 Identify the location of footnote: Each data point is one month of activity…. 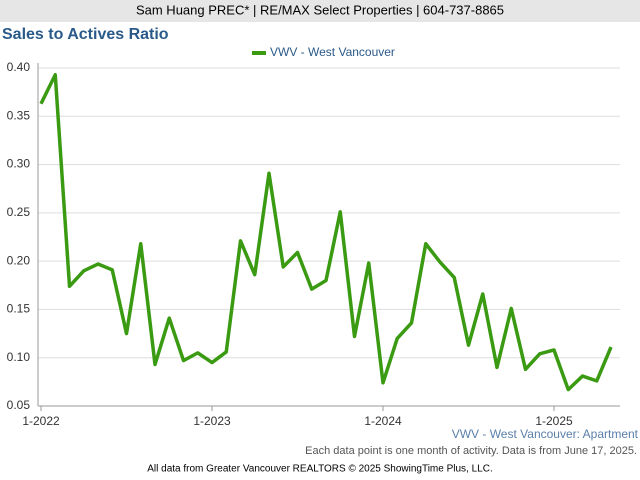
(471, 451).